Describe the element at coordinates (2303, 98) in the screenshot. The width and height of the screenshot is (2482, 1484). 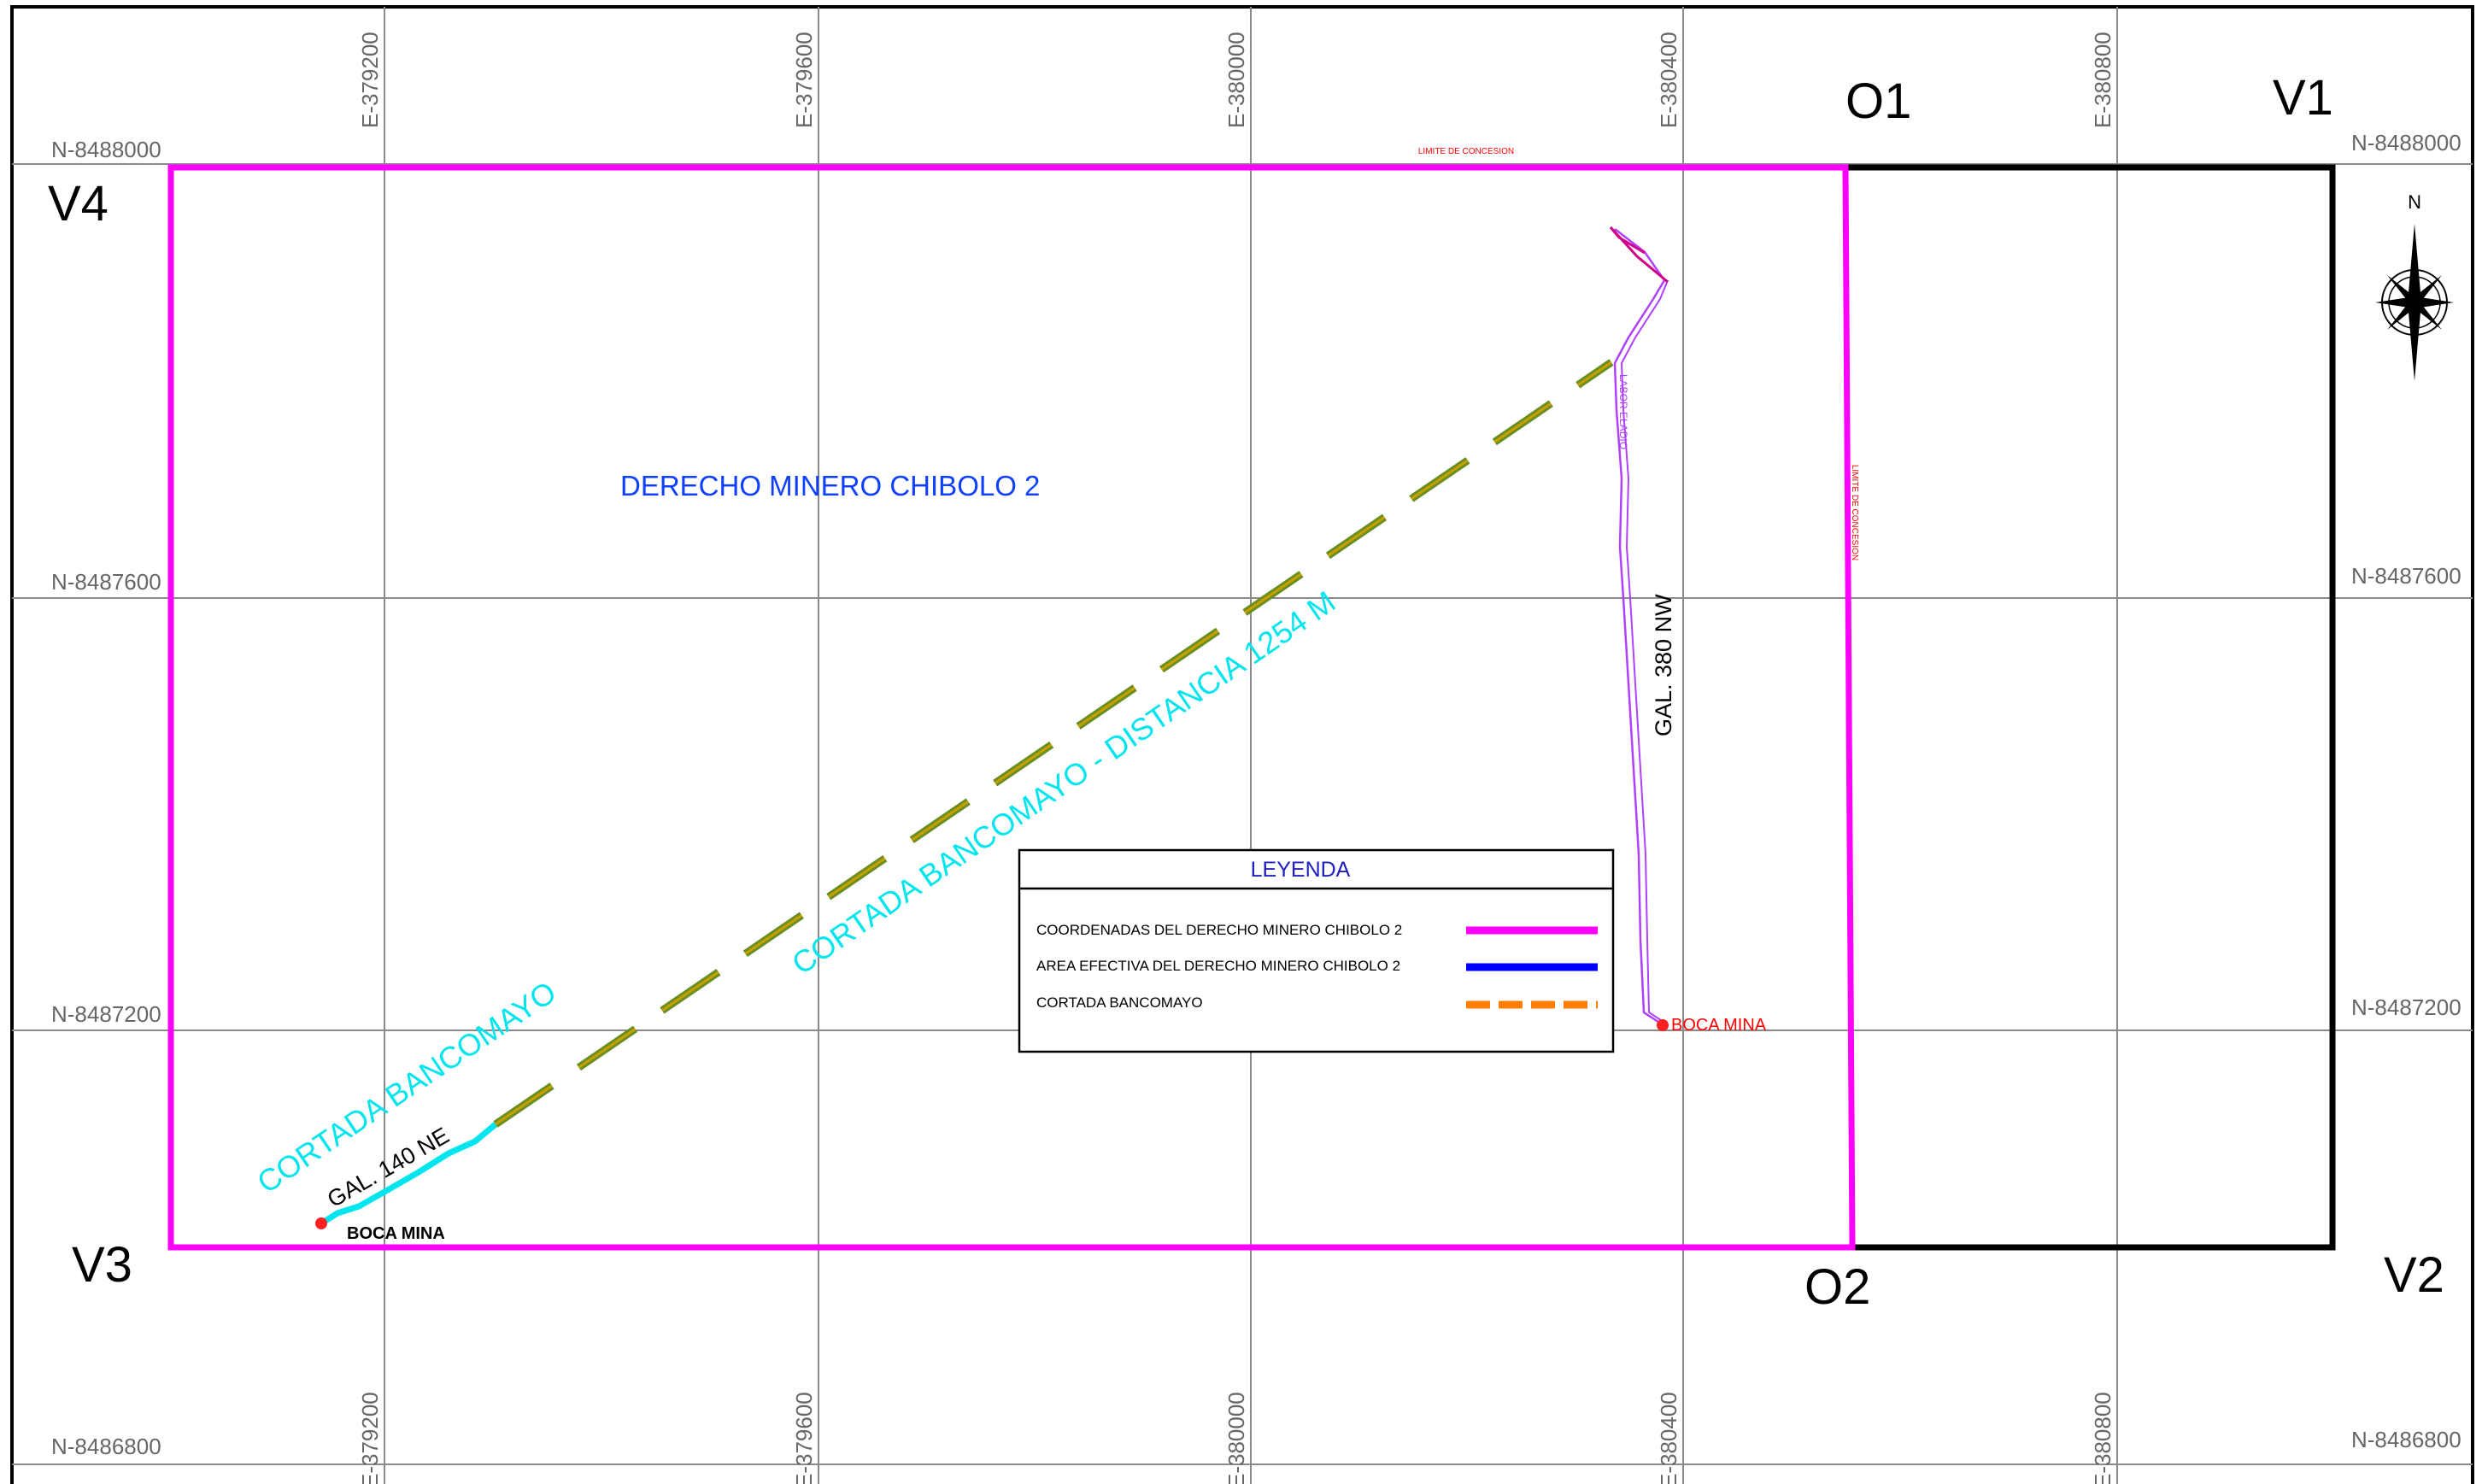
I see `vertex-v1: V1` at that location.